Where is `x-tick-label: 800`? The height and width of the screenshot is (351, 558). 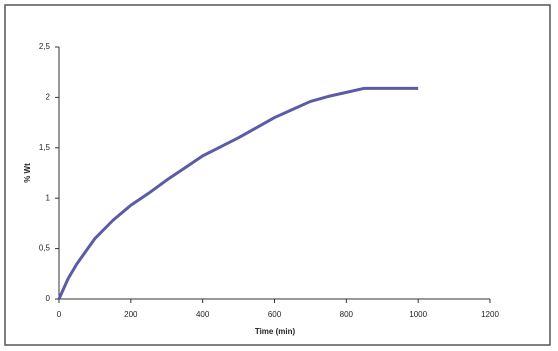 x-tick-label: 800 is located at coordinates (347, 314).